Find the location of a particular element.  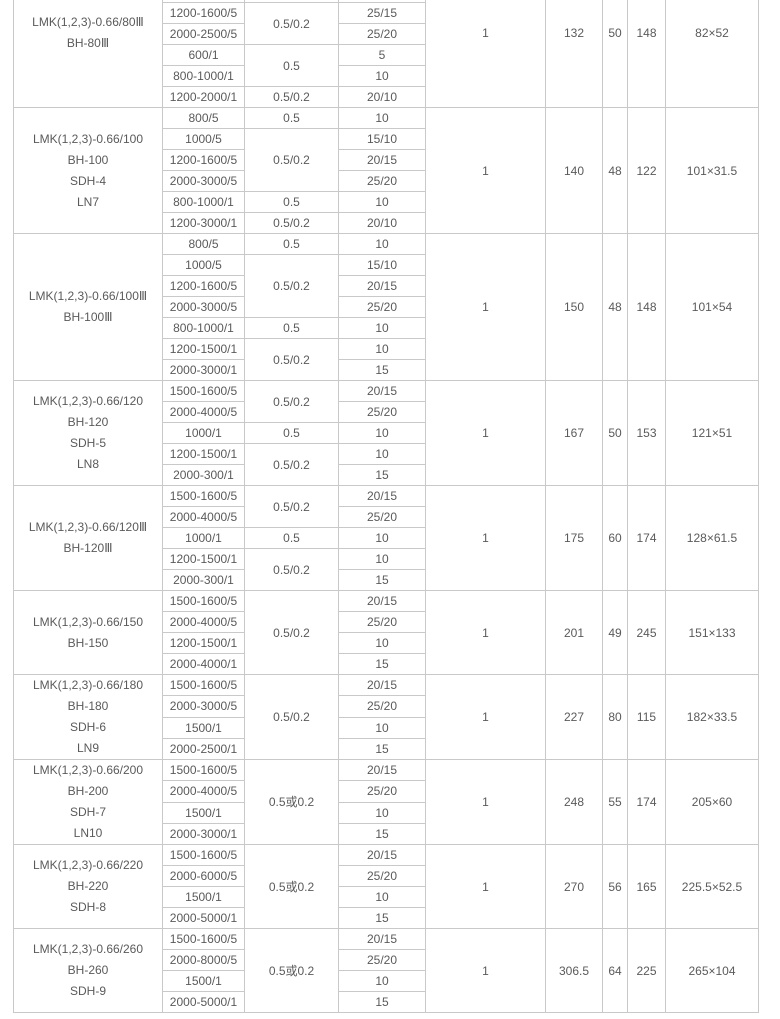

model-line: LMK(1,2,3)-0.66/120 is located at coordinates (88, 401).